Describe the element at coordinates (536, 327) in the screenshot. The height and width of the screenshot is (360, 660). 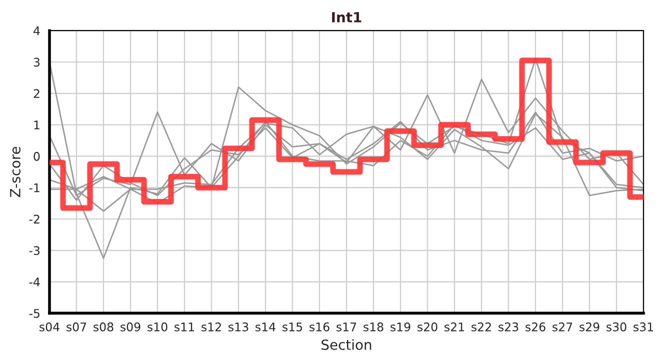
I see `x-tick-label: s26` at that location.